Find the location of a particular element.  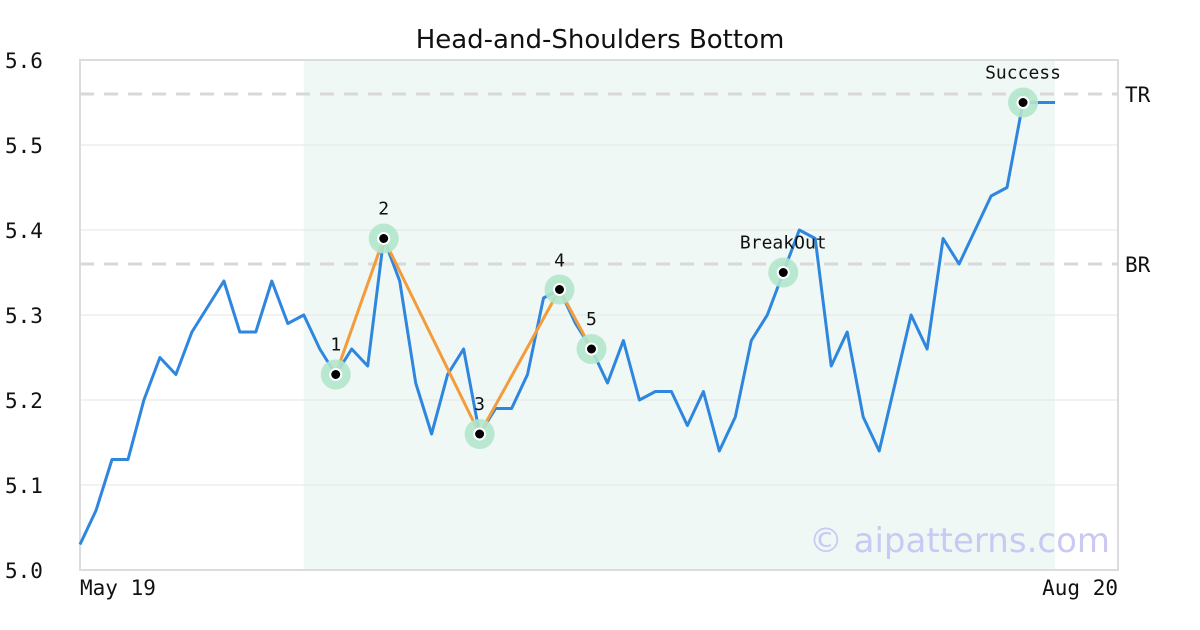

pattern-point-label: 4 is located at coordinates (559, 261).